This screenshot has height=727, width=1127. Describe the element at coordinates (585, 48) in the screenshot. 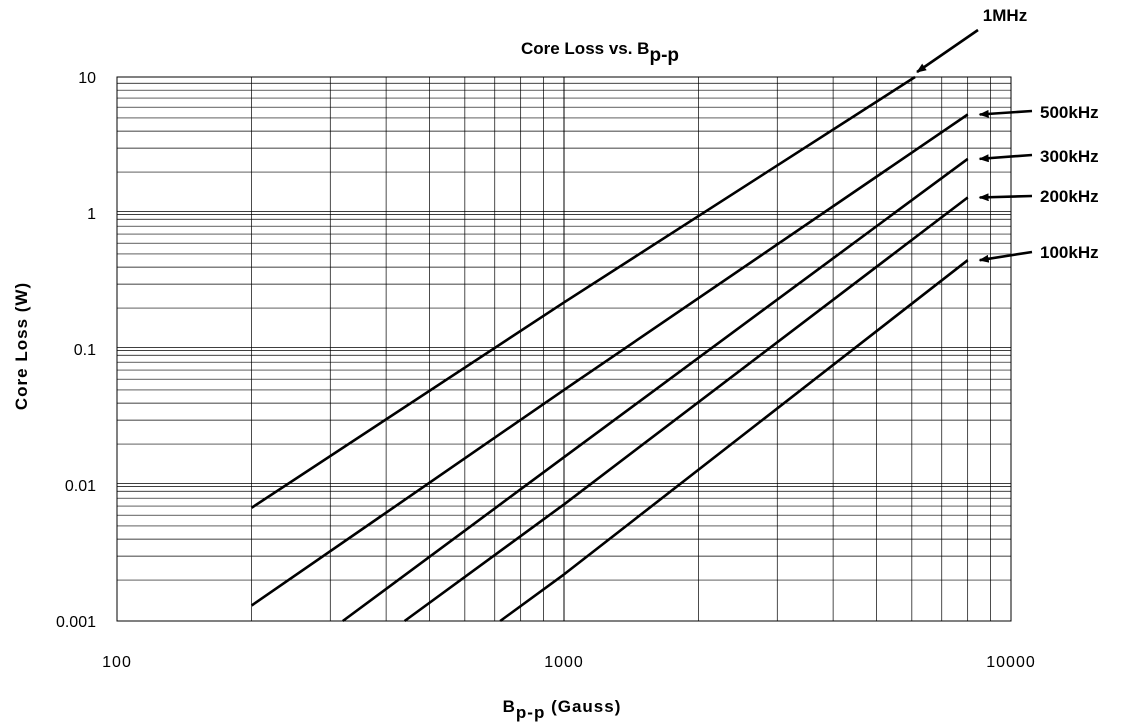

I see `chart-title-main: Core Loss vs. B` at that location.